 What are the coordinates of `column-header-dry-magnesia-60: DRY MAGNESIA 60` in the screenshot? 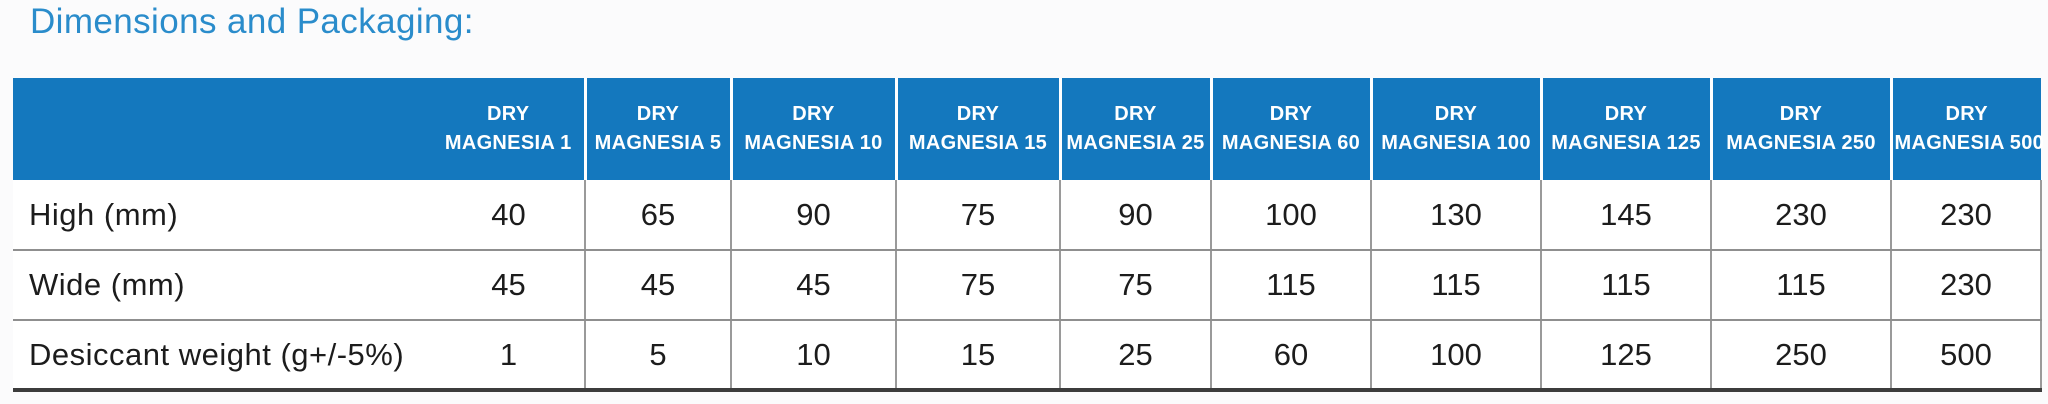 It's located at (1290, 129).